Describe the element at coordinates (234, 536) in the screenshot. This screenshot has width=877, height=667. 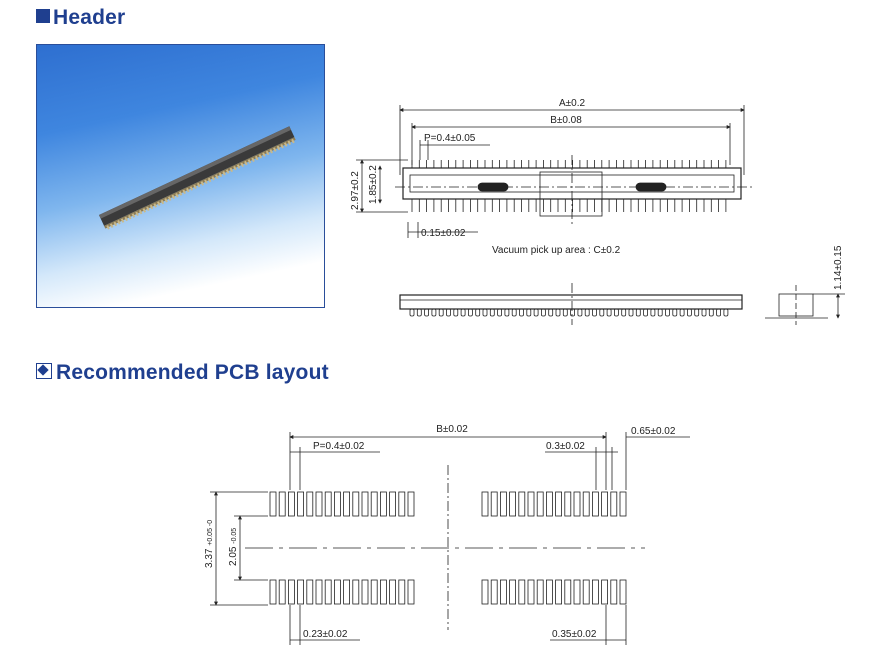
I see `pcb-dim-inner-tol: -0.05` at that location.